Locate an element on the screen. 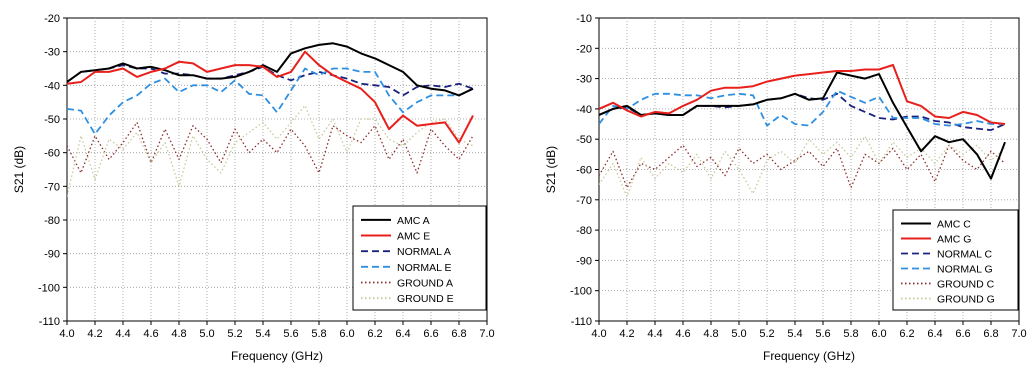 This screenshot has width=1032, height=372. legend-label: NORMAL A is located at coordinates (424, 252).